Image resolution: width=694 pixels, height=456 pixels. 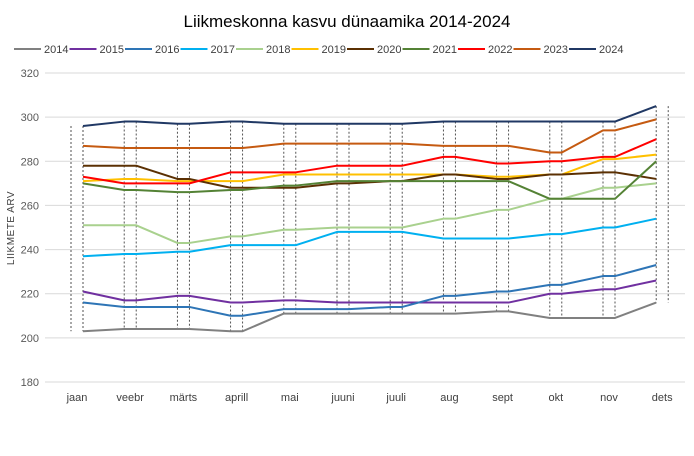 What do you see at coordinates (369, 116) in the screenshot?
I see `series-line-2024` at bounding box center [369, 116].